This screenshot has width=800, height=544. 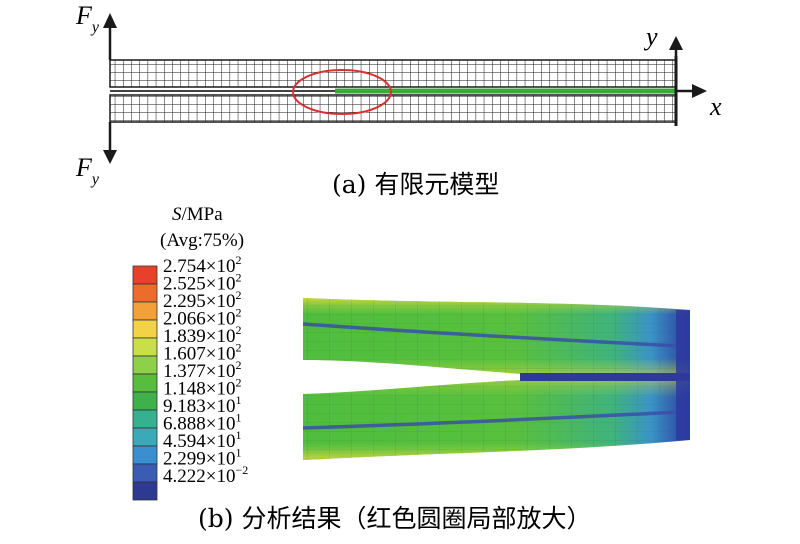 What do you see at coordinates (202, 283) in the screenshot?
I see `legend-label: 2.525×10²` at bounding box center [202, 283].